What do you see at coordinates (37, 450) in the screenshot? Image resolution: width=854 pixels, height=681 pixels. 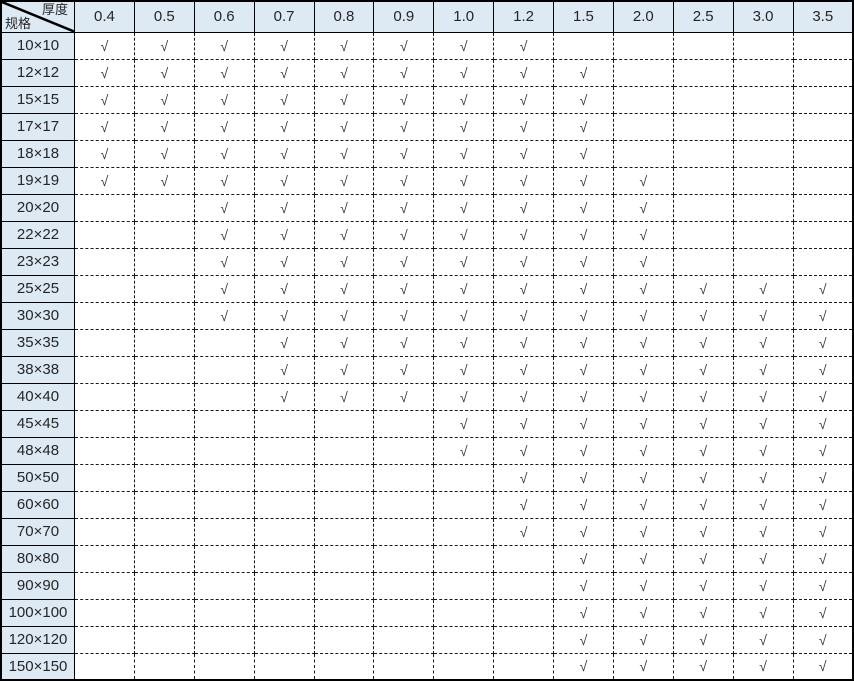 I see `spec-row-header: 48×48` at bounding box center [37, 450].